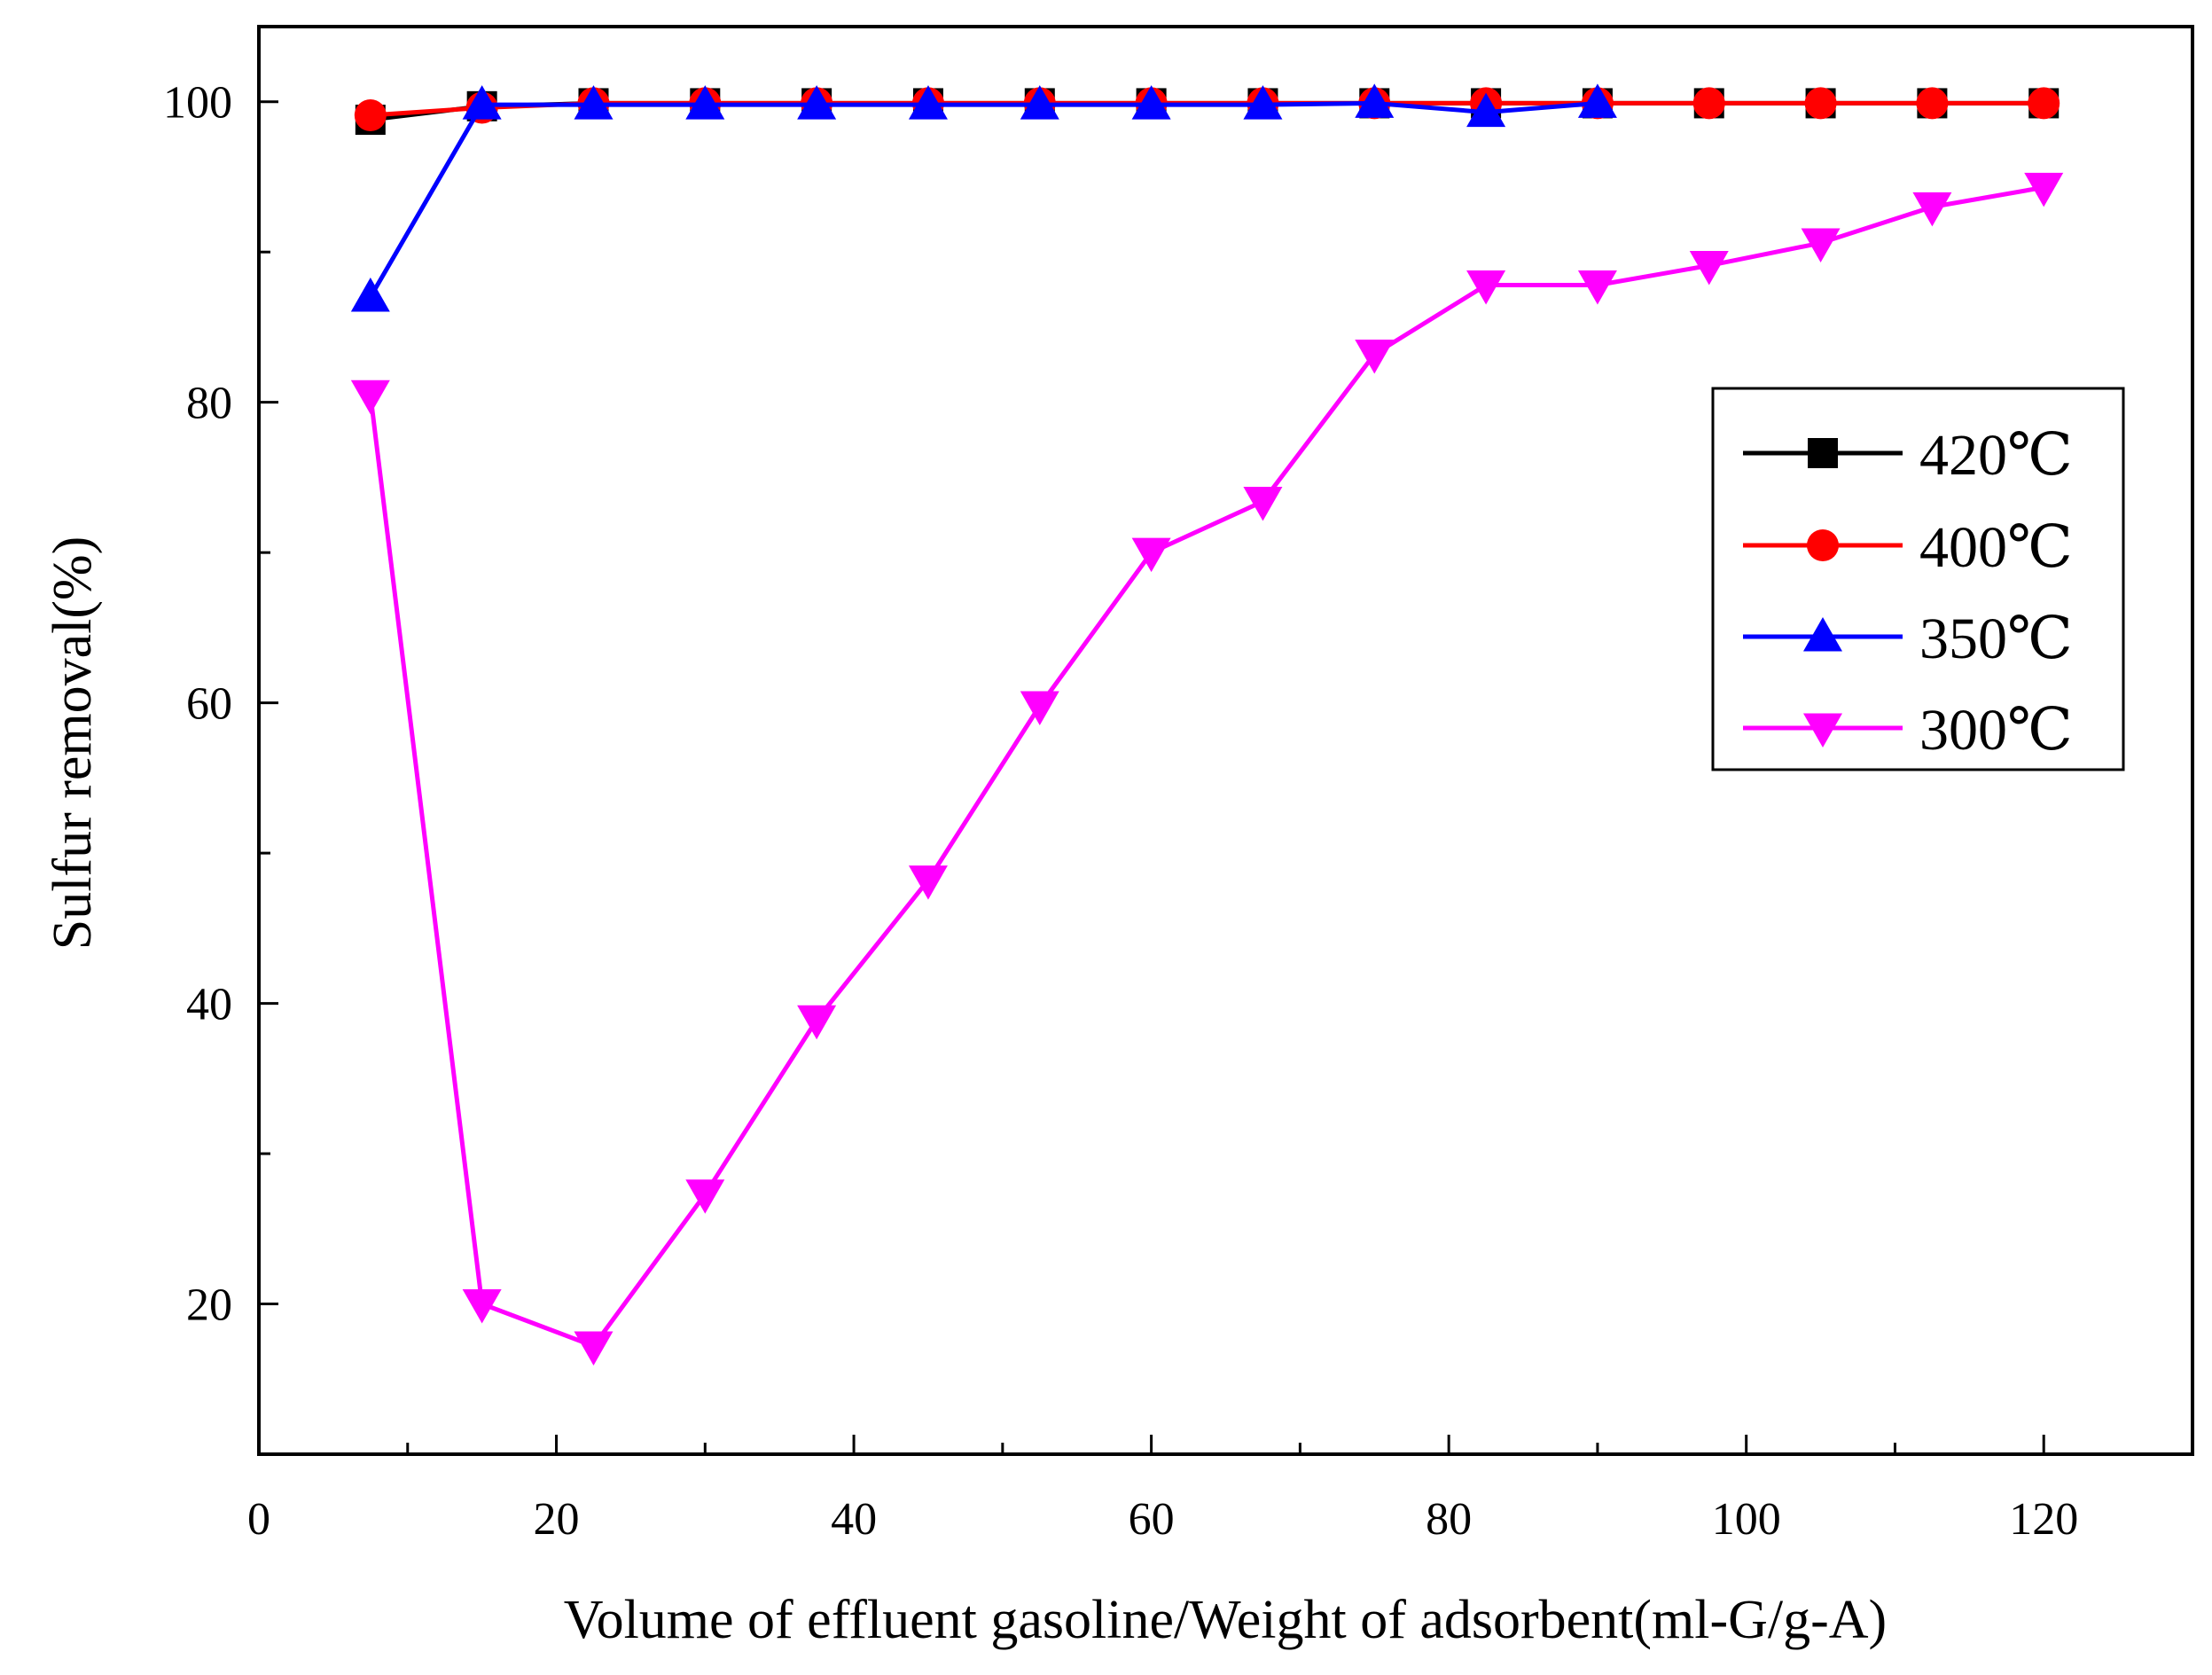 Image resolution: width=2212 pixels, height=1675 pixels. Describe the element at coordinates (1746, 1519) in the screenshot. I see `x-tick-label: 100` at that location.